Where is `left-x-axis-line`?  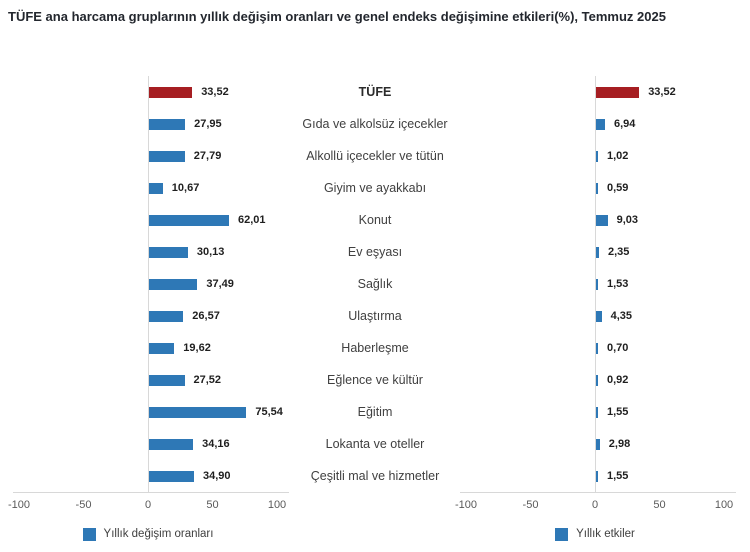
left-x-axis-line is located at coordinates (151, 492).